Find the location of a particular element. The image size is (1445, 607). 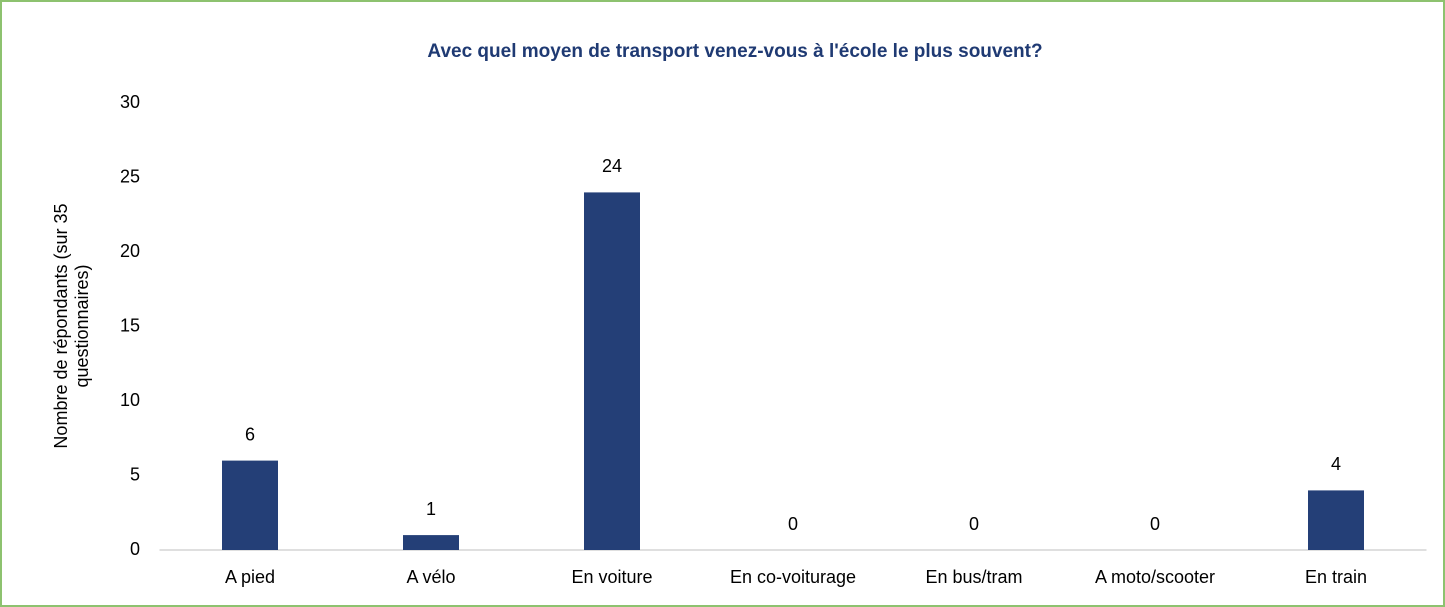

x-tick-label: A pied is located at coordinates (250, 577).